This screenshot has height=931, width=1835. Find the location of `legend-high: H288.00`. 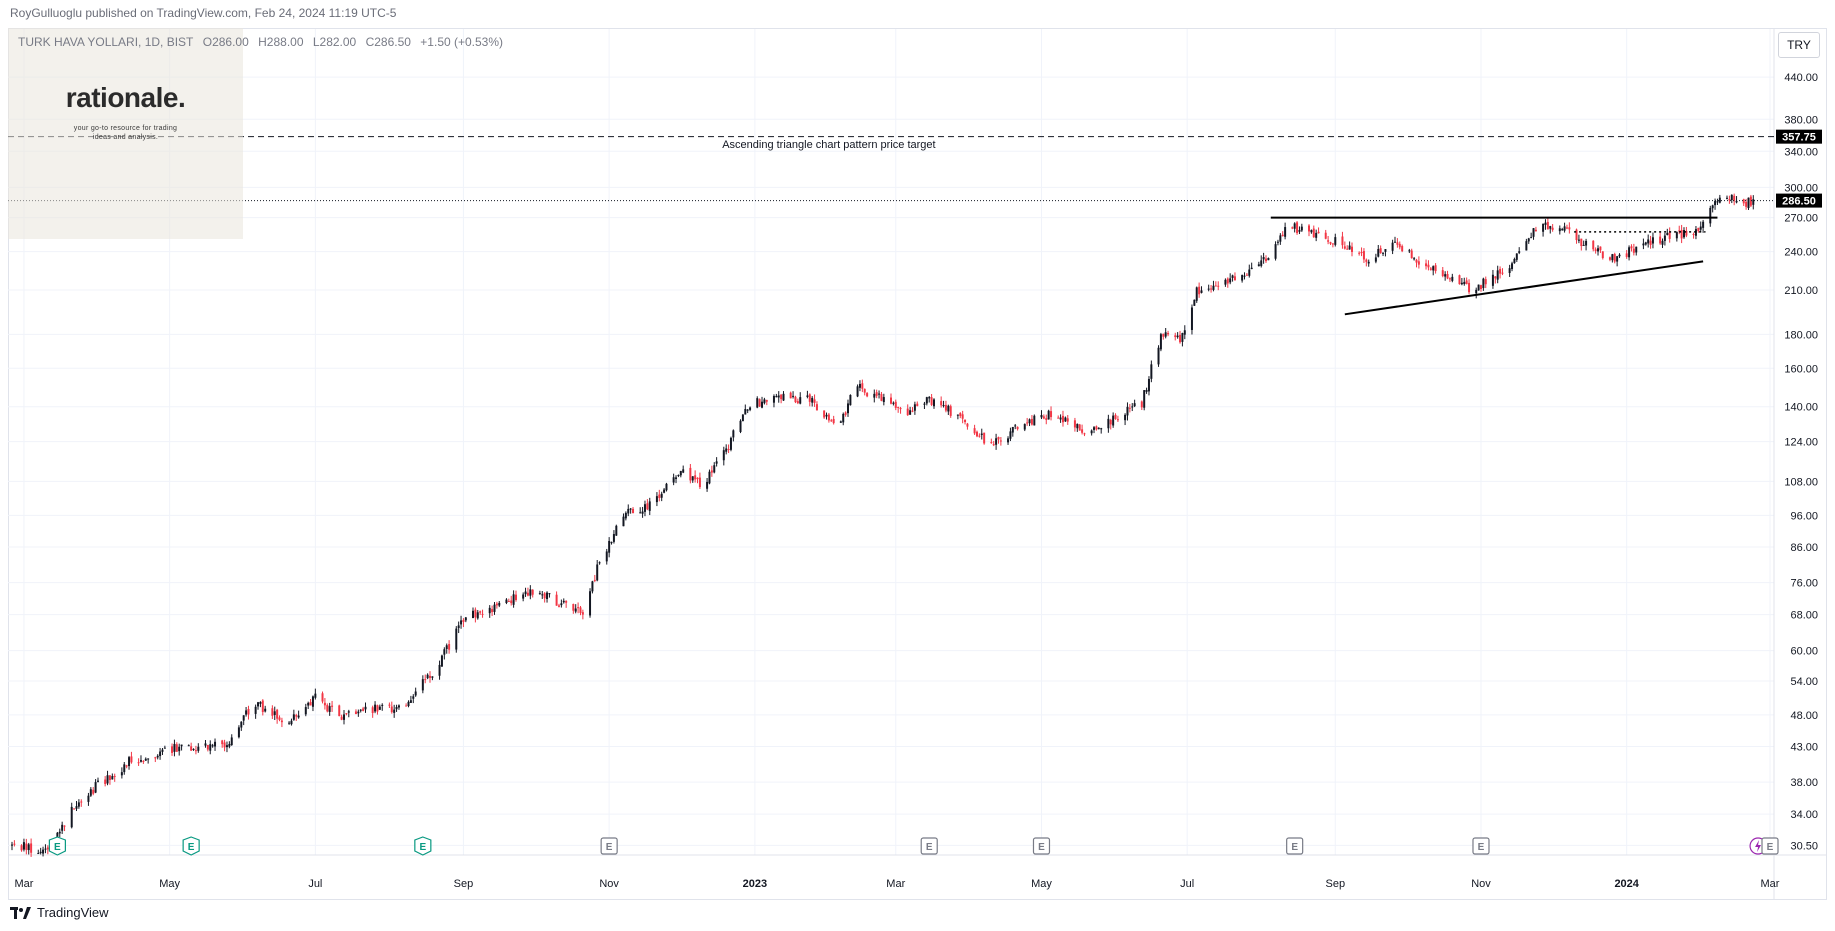

legend-high: H288.00 is located at coordinates (281, 42).